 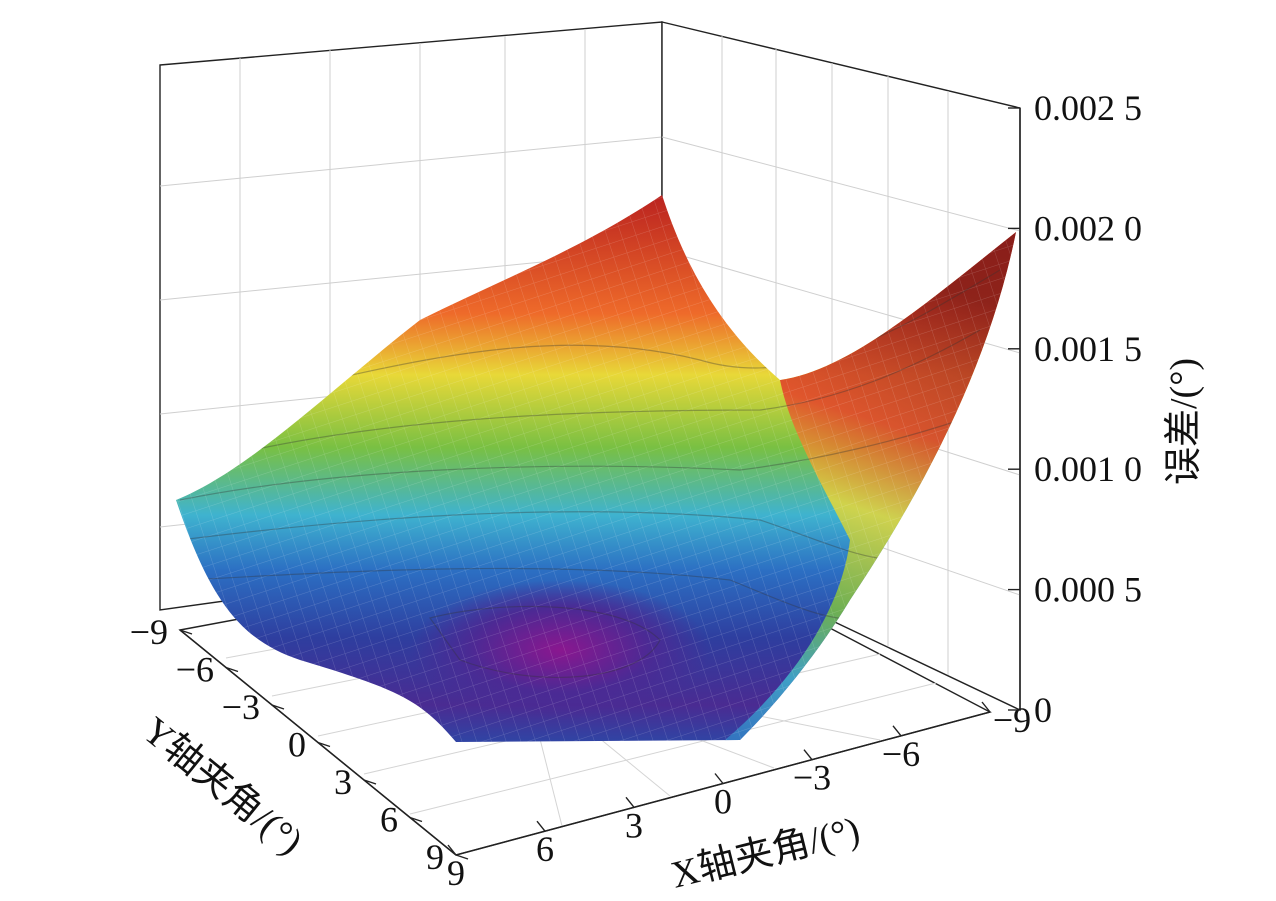 I want to click on y-tick-label: −3, so click(x=241, y=707).